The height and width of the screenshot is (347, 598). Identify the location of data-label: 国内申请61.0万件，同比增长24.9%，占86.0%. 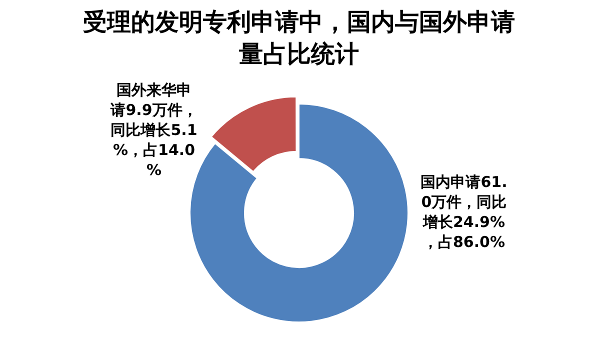
(464, 211).